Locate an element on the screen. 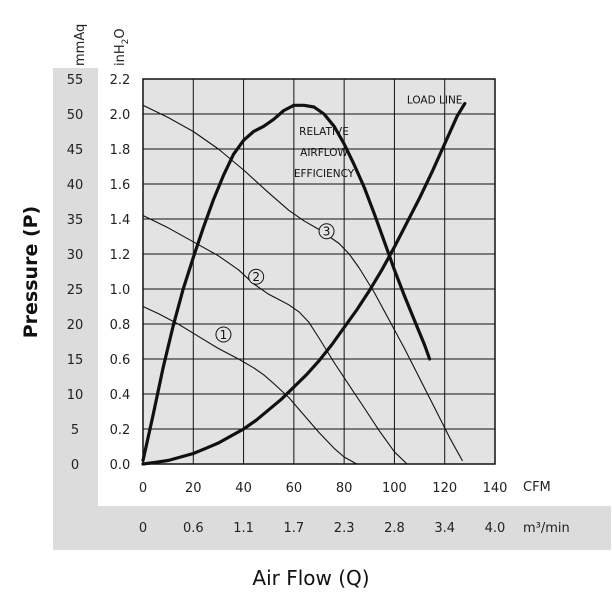  y-axis-title: Pressure (P) is located at coordinates (31, 272).